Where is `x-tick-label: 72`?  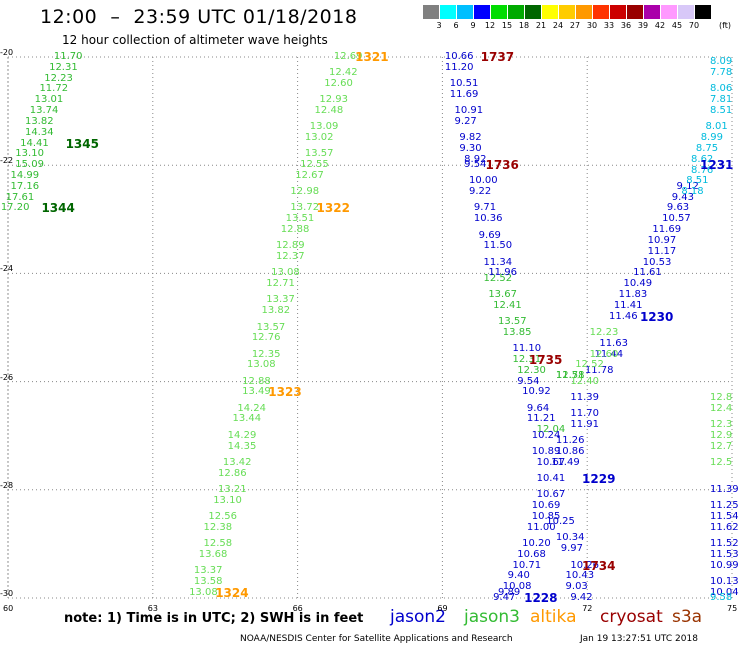
x-tick-label: 72 is located at coordinates (587, 608).